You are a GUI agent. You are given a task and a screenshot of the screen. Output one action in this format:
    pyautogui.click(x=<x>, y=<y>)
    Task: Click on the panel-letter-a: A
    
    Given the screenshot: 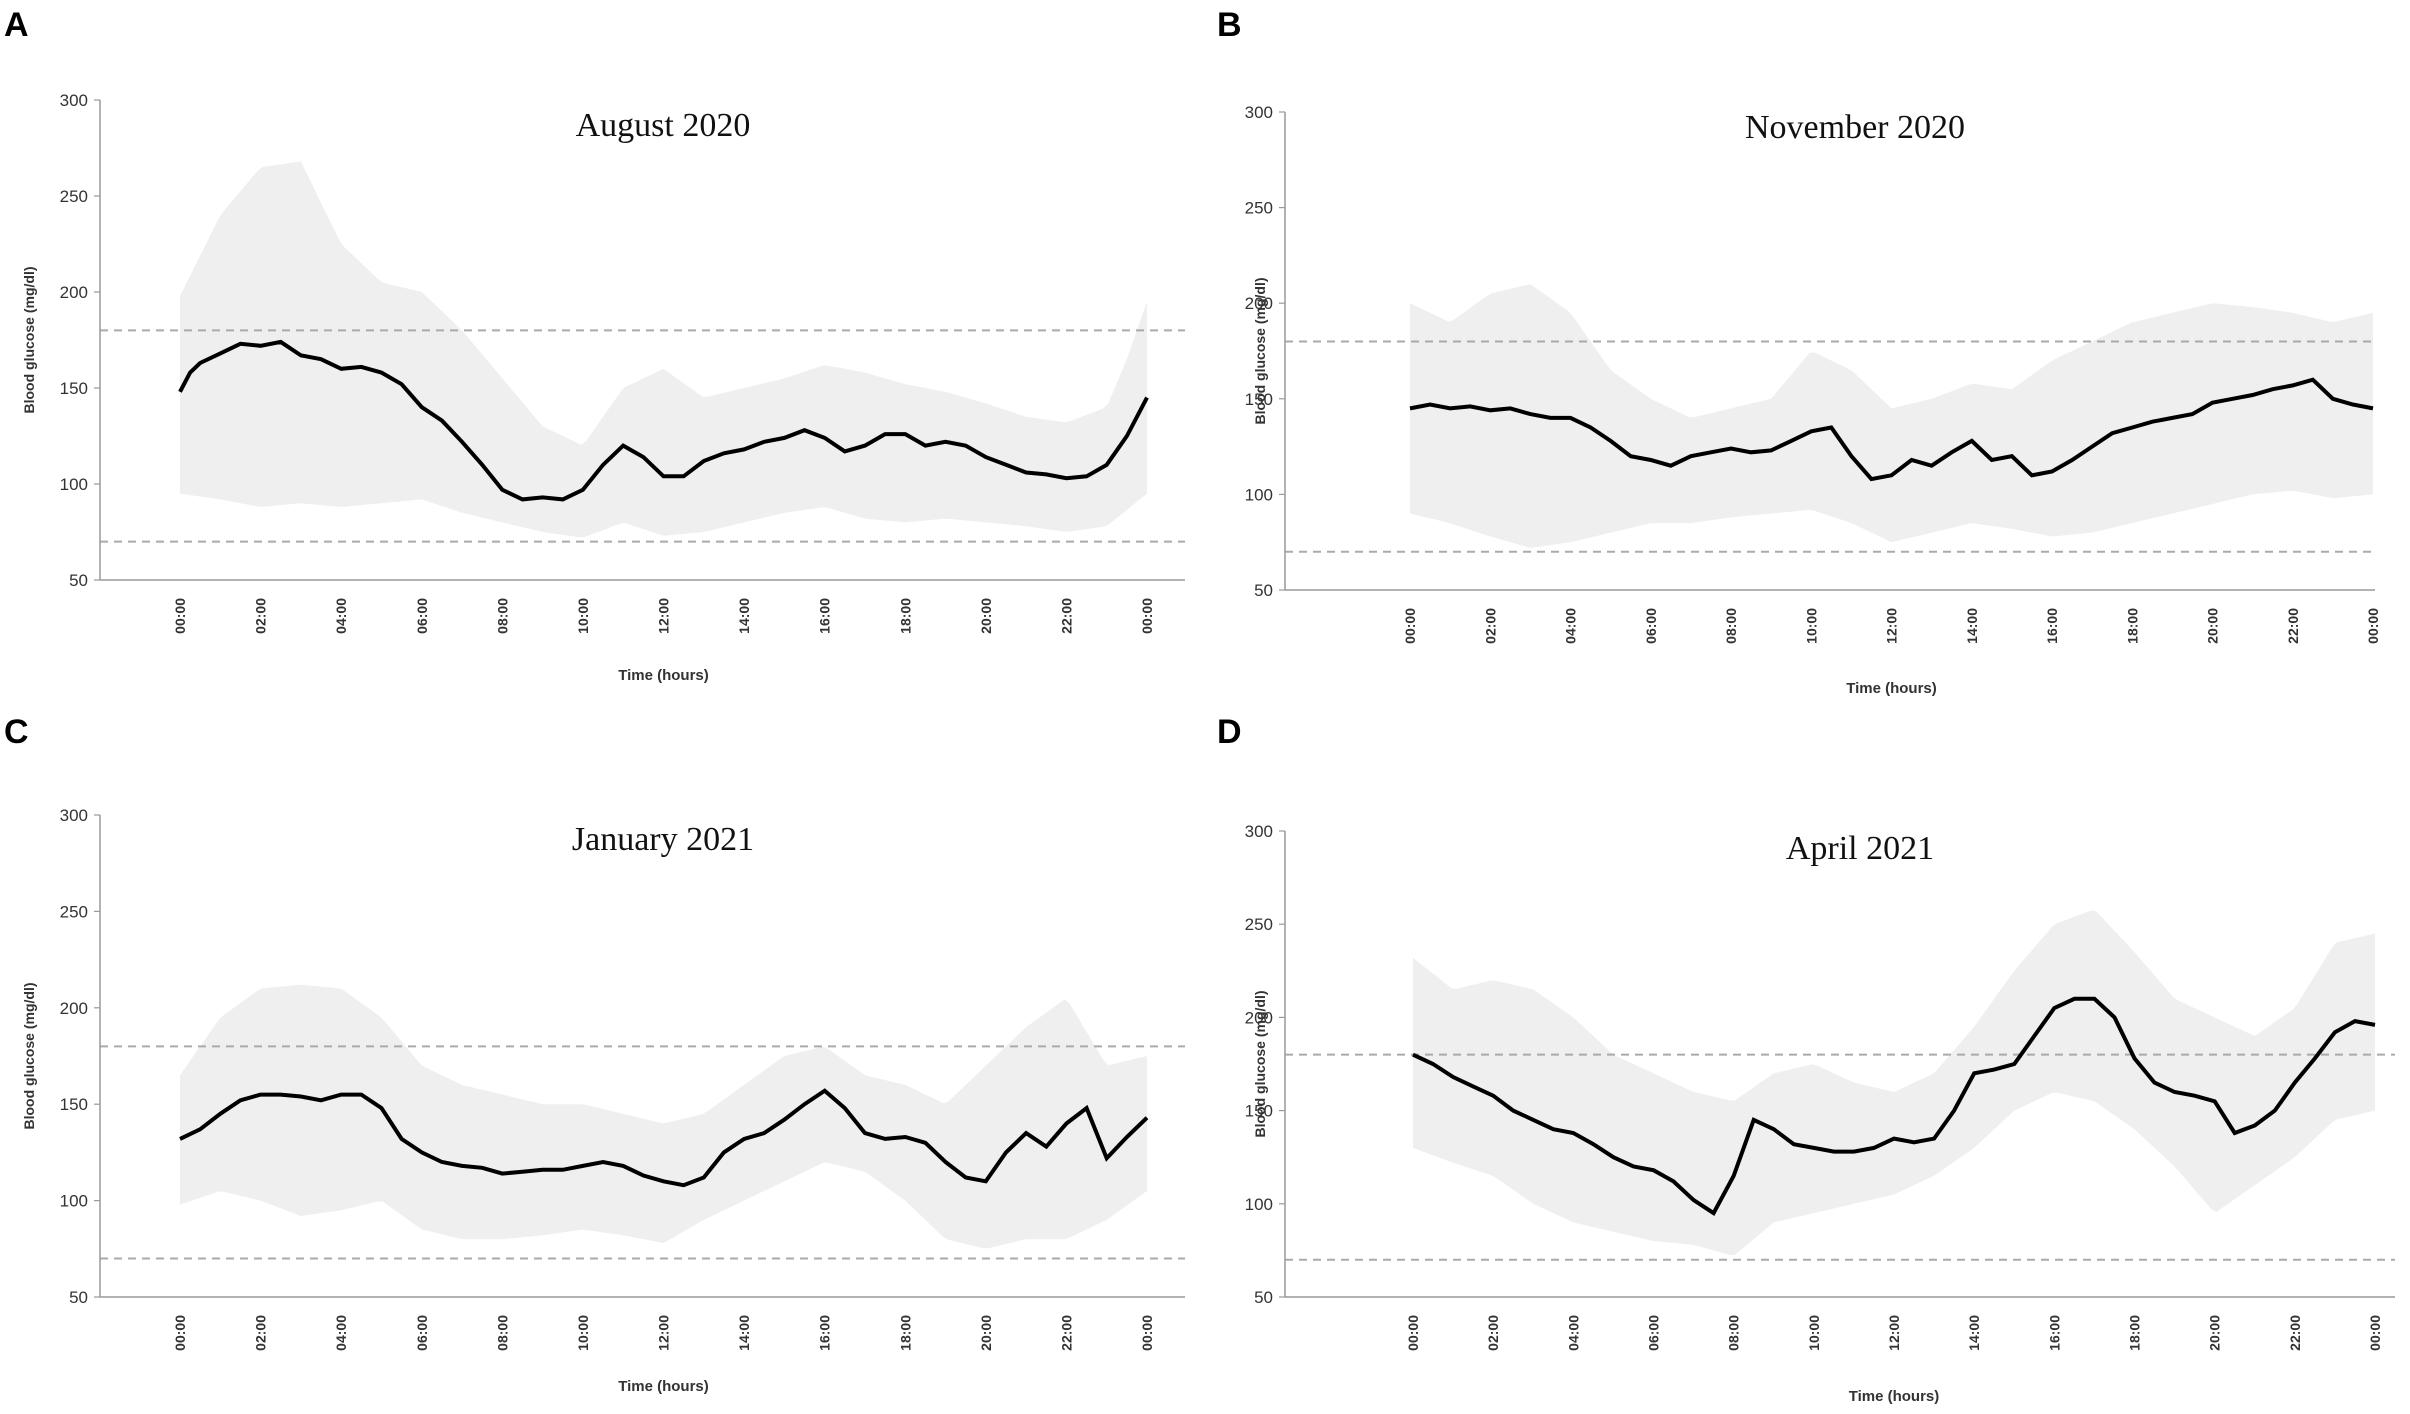 What is the action you would take?
    pyautogui.click(x=16, y=25)
    